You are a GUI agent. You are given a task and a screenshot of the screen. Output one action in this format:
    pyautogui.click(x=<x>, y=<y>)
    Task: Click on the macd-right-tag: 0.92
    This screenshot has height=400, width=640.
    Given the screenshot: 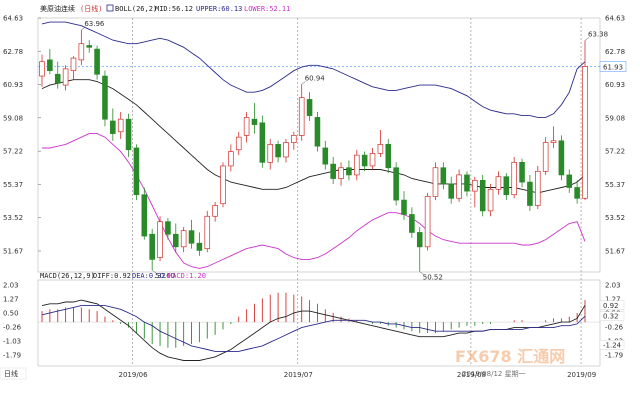 What is the action you would take?
    pyautogui.click(x=611, y=306)
    